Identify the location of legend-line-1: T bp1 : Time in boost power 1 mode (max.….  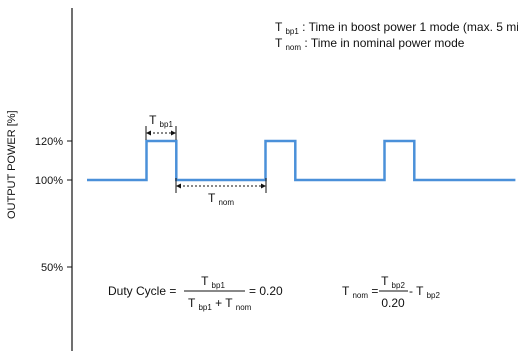
(396, 28).